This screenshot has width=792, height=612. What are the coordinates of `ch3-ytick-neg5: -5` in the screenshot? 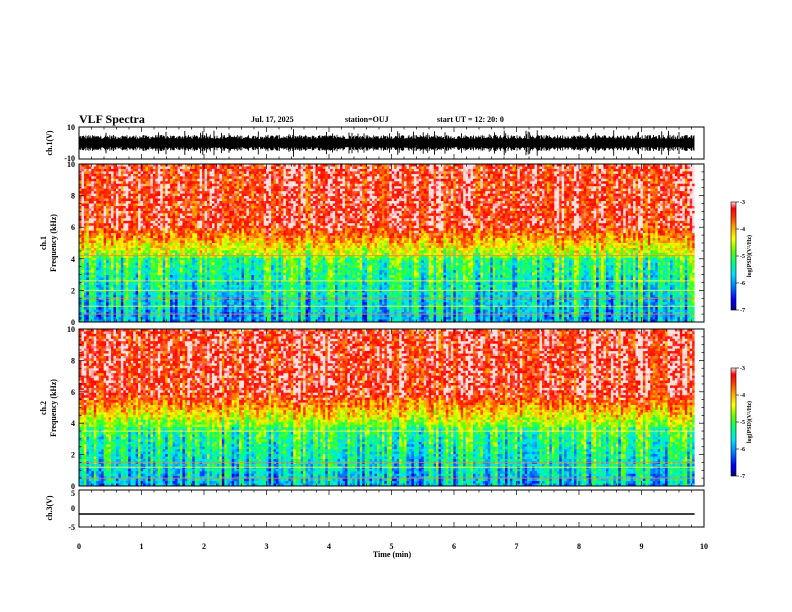 It's located at (71, 527).